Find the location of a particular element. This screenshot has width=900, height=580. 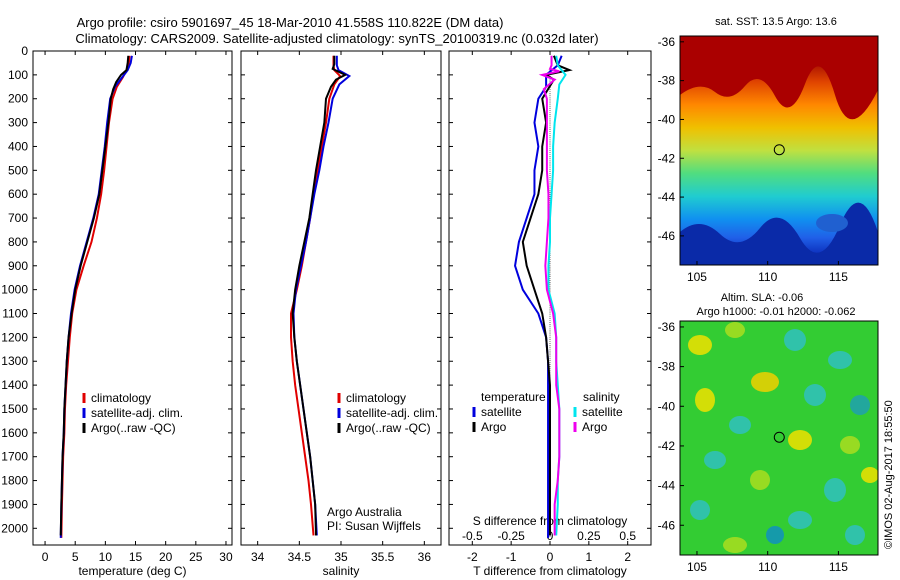

x-axis-label: T difference from climatology is located at coordinates (550, 571).